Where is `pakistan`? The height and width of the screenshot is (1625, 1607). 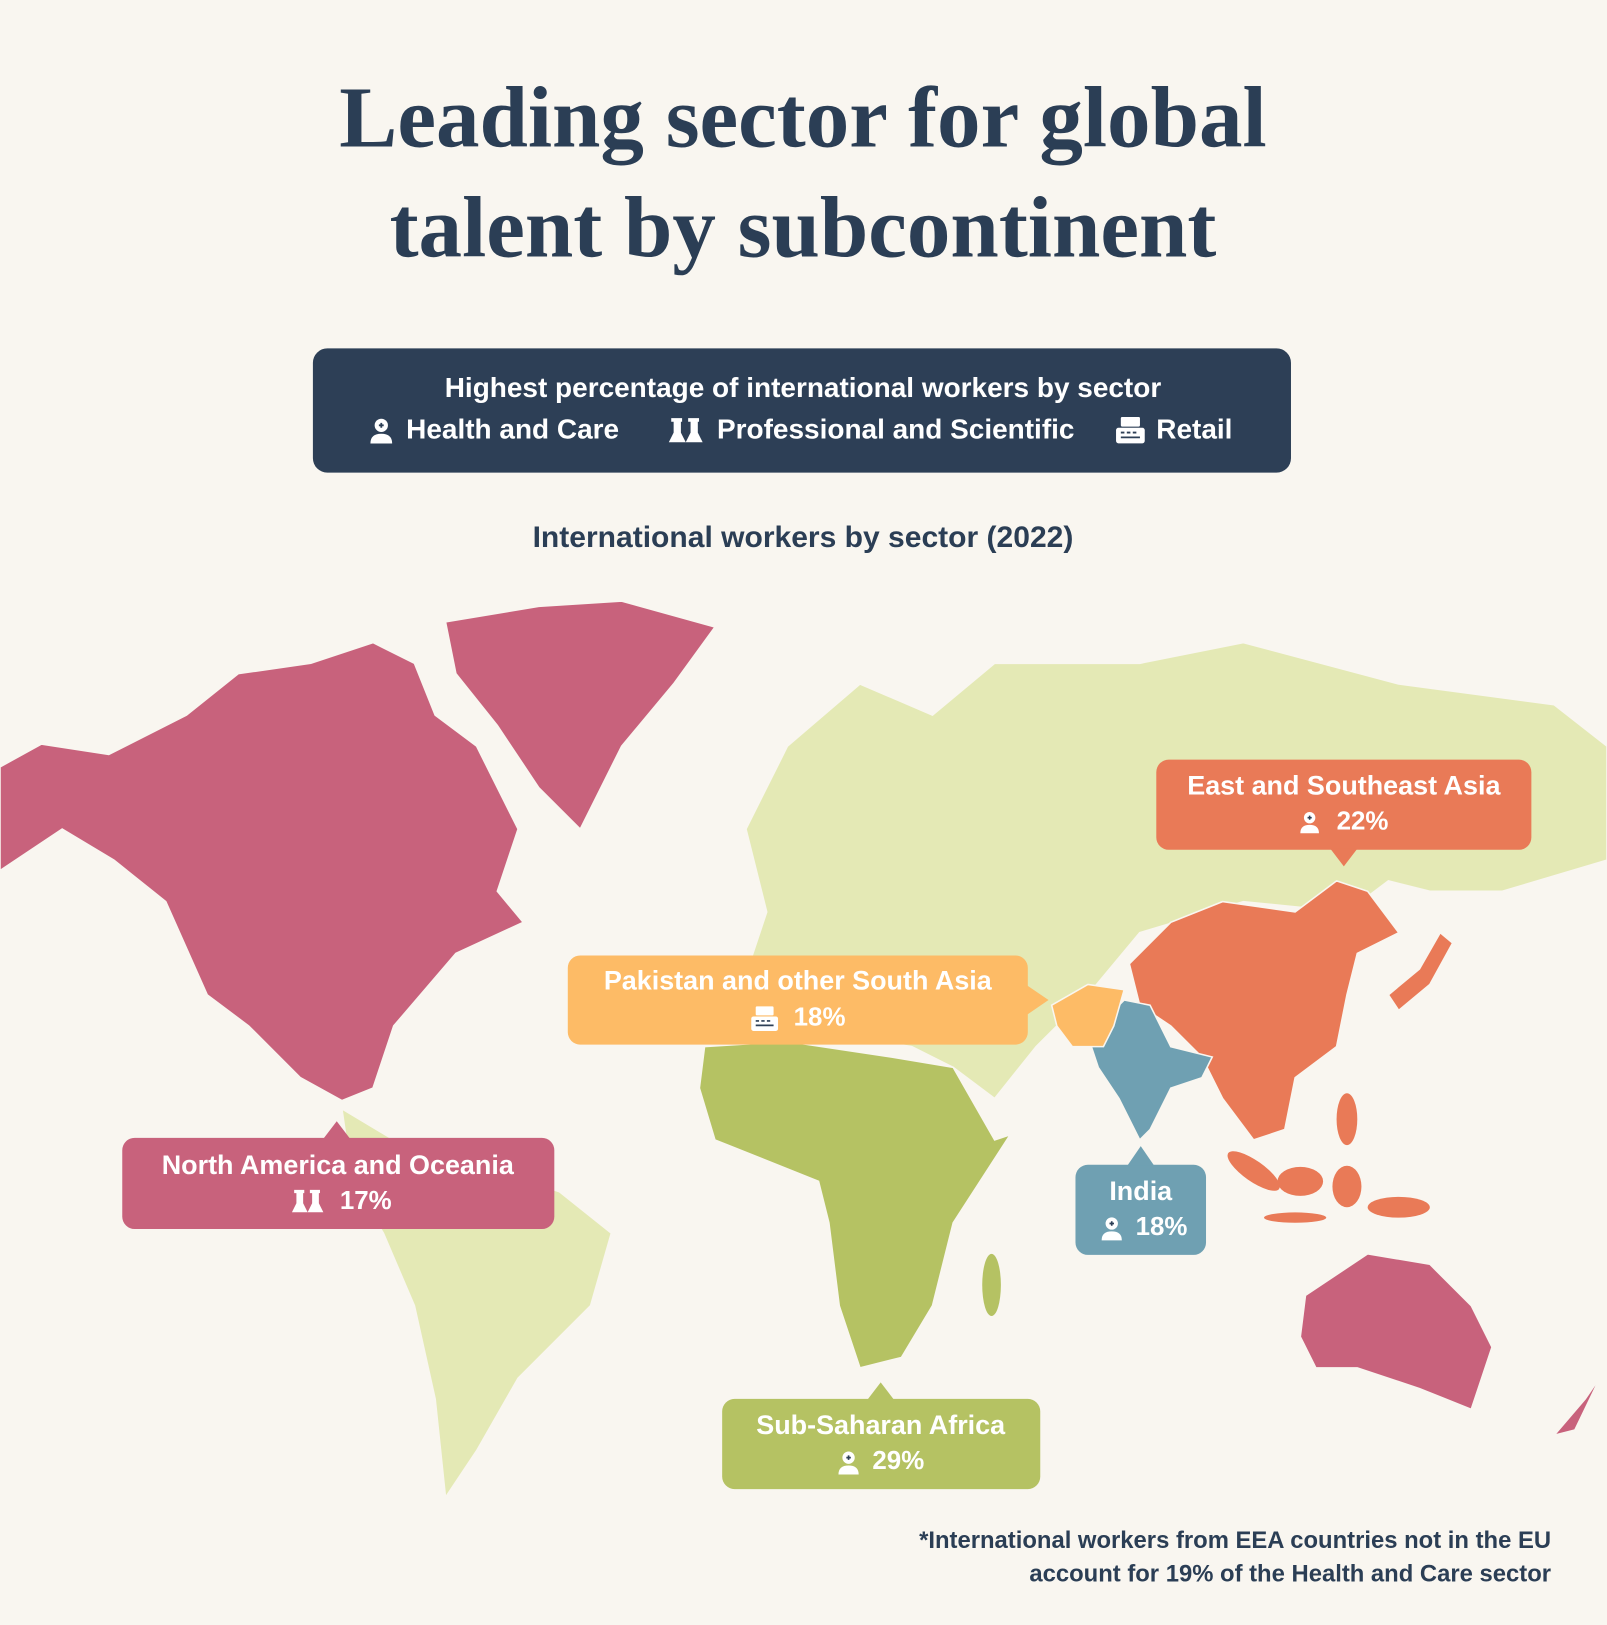 pakistan is located at coordinates (1088, 1015).